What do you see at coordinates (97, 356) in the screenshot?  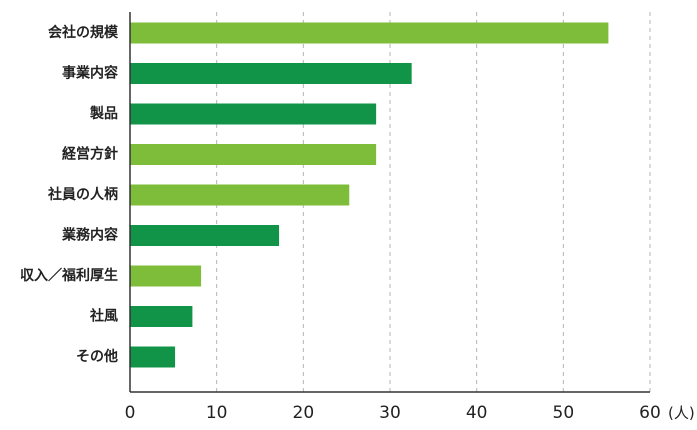 I see `category-label: その他` at bounding box center [97, 356].